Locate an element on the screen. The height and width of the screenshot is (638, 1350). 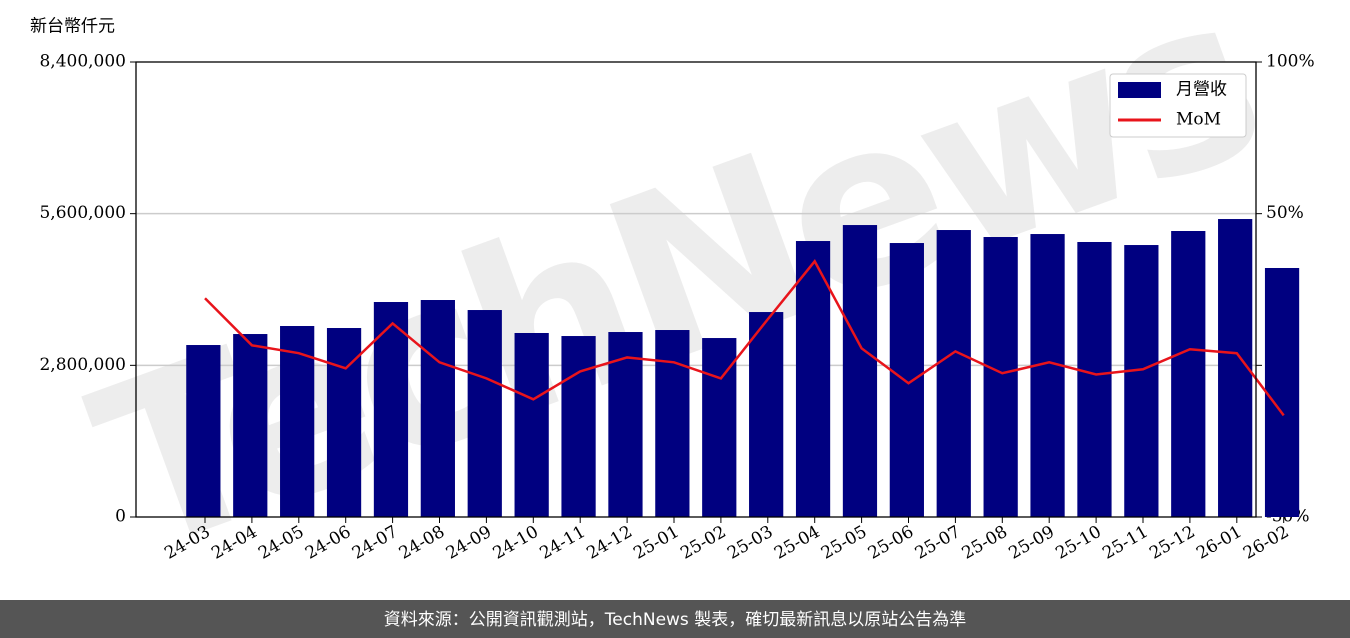
y-axis-label: 新台幣仟元 is located at coordinates (72, 27).